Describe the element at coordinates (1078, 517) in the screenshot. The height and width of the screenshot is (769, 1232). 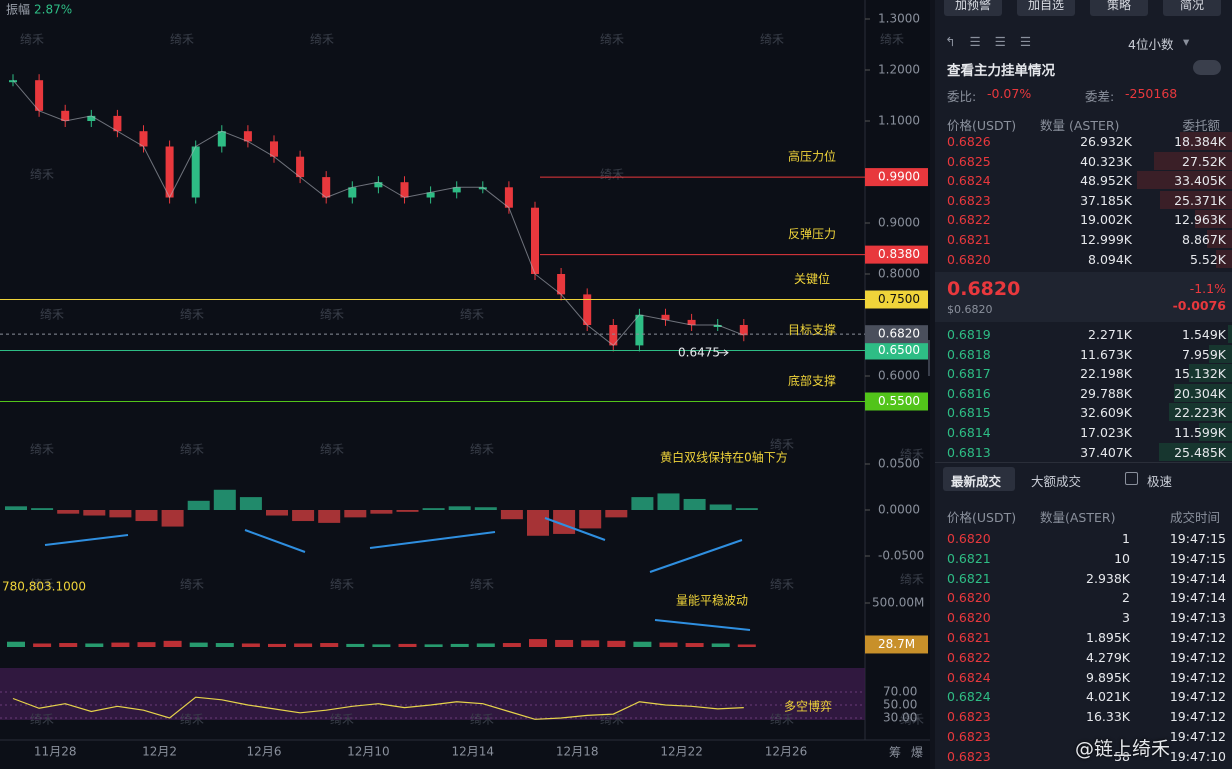
I see `trade-header: 数量(ASTER)` at that location.